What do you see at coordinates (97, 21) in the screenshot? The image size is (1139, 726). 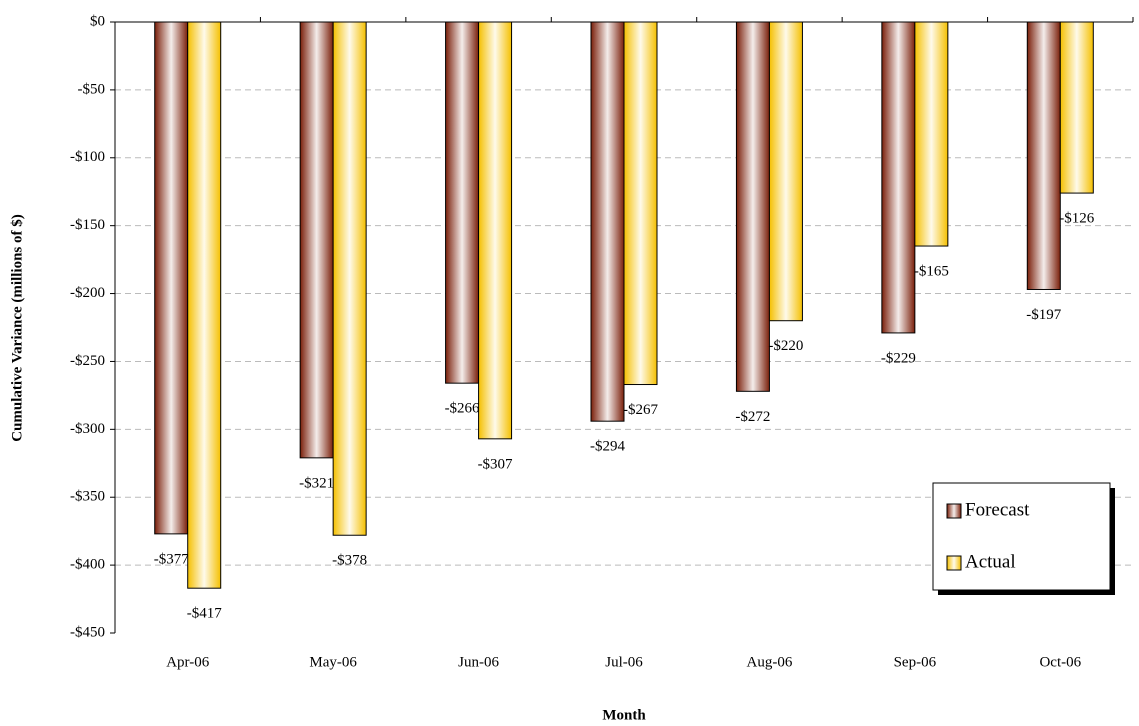 I see `y-tick-label: $0` at bounding box center [97, 21].